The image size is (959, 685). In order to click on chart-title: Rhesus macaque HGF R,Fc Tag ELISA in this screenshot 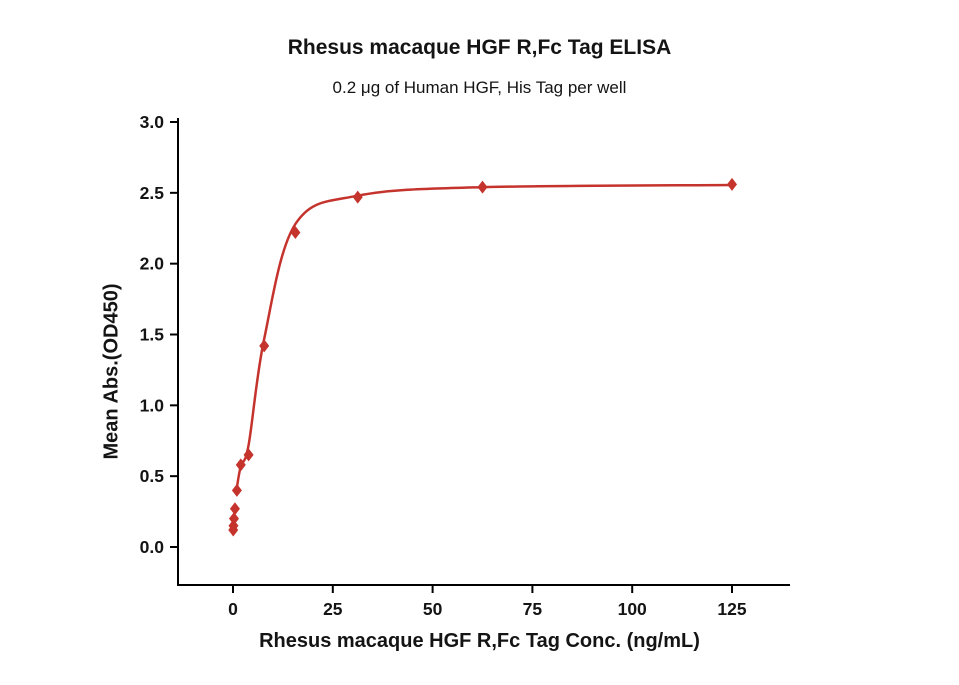, I will do `click(479, 47)`.